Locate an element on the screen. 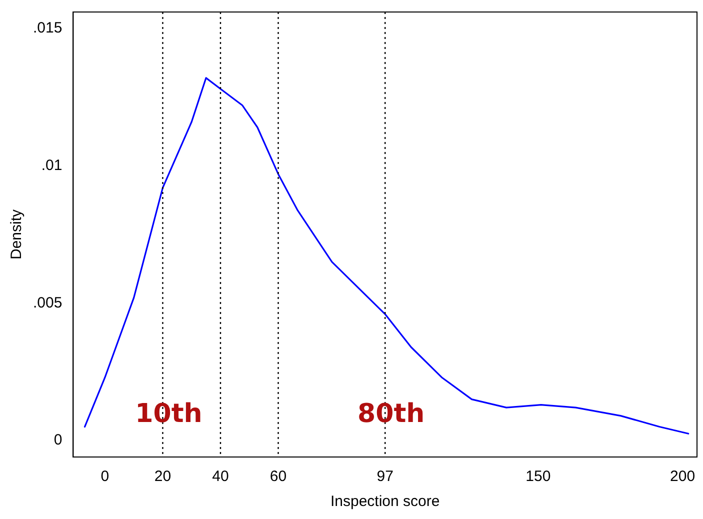 The image size is (703, 519). y-axis-title: Density is located at coordinates (17, 234).